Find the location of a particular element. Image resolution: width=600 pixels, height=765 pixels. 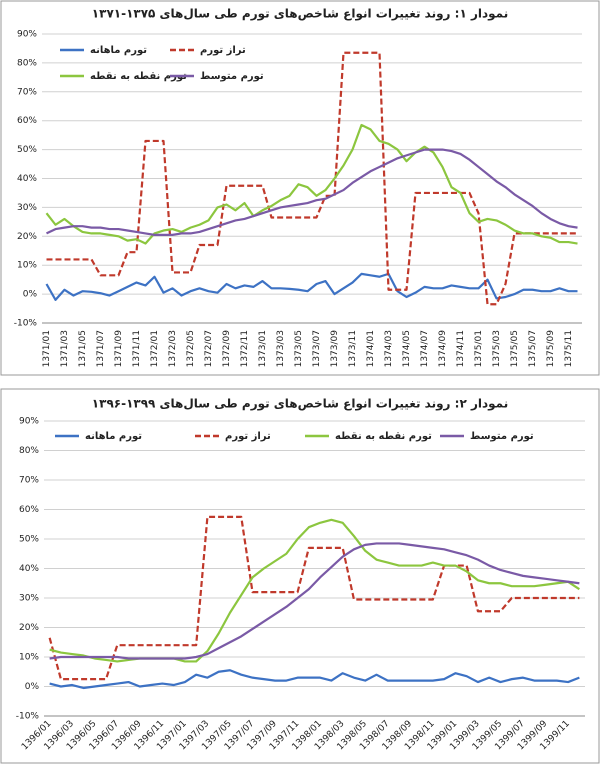

x-tick-label: 1374/05 is located at coordinates (407, 348).